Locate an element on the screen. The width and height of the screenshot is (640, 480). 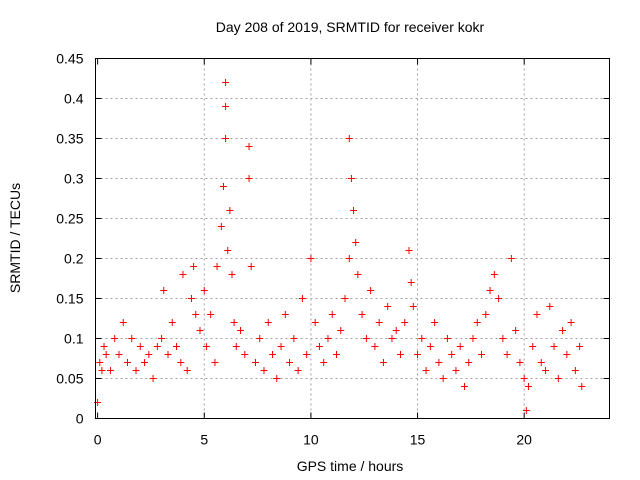
x-tick-label: 5 is located at coordinates (204, 440).